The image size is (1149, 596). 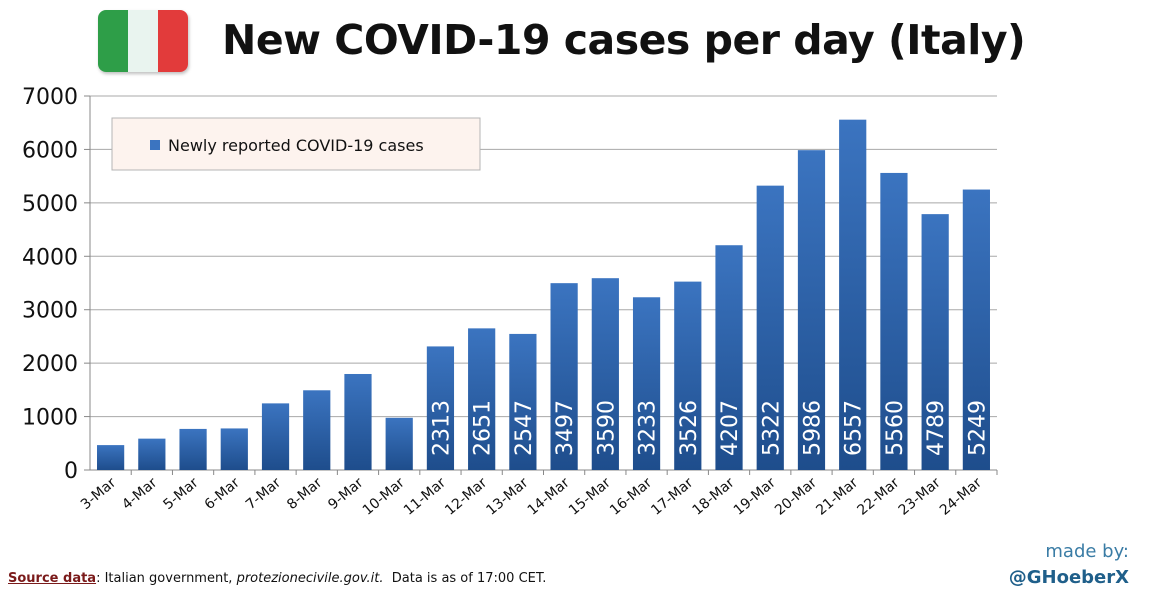 What do you see at coordinates (164, 578) in the screenshot?
I see `source-text: : Italian government,` at bounding box center [164, 578].